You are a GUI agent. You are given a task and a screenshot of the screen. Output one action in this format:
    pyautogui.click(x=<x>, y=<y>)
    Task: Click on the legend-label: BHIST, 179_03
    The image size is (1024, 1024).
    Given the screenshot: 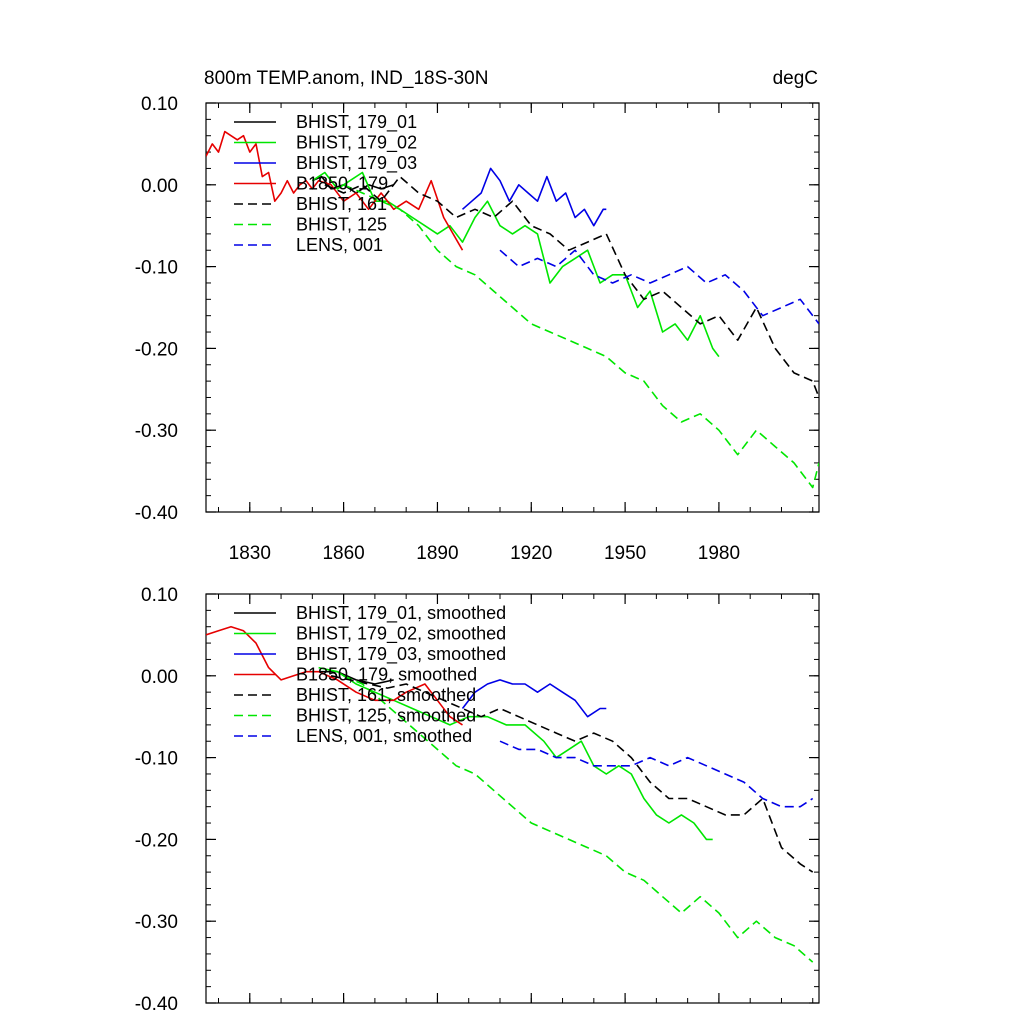 What is the action you would take?
    pyautogui.click(x=356, y=163)
    